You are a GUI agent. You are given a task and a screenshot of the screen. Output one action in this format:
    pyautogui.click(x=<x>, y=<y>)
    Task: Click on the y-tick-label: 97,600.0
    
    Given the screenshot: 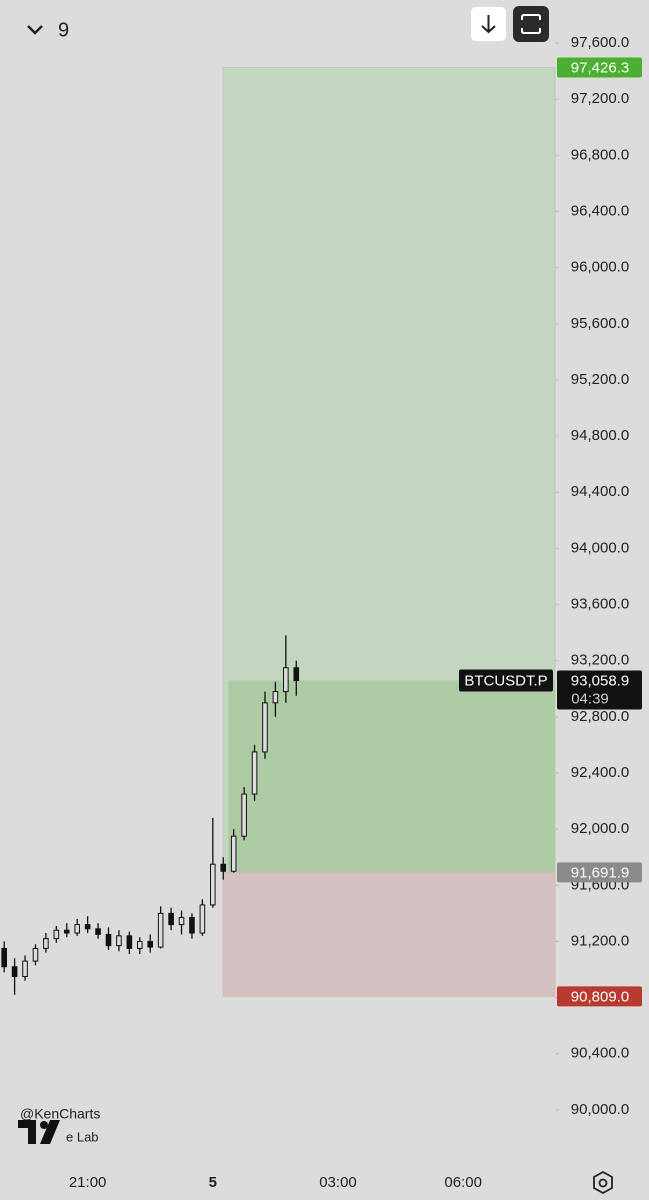 What is the action you would take?
    pyautogui.click(x=600, y=42)
    